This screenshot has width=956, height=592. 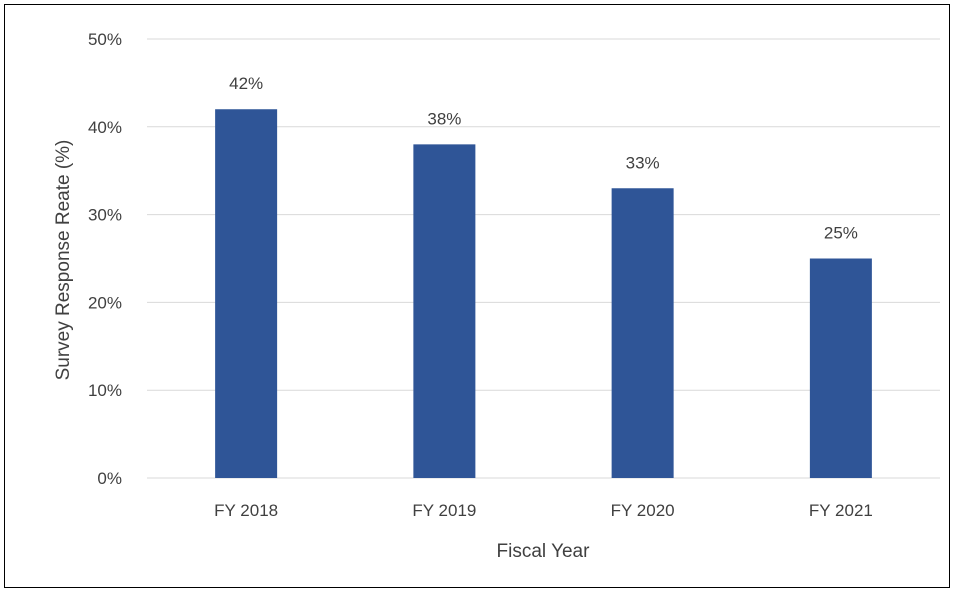 What do you see at coordinates (841, 233) in the screenshot?
I see `data-label: 25%` at bounding box center [841, 233].